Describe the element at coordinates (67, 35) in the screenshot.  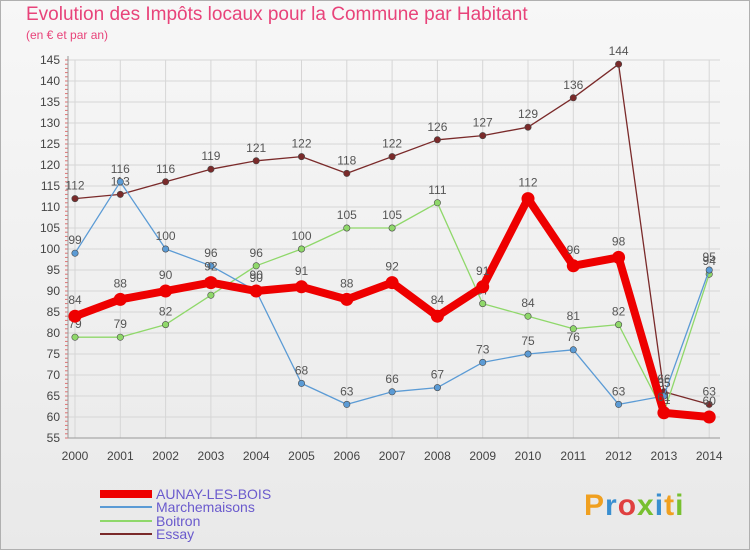
I see `chart-subtitle: (en € et par an)` at that location.